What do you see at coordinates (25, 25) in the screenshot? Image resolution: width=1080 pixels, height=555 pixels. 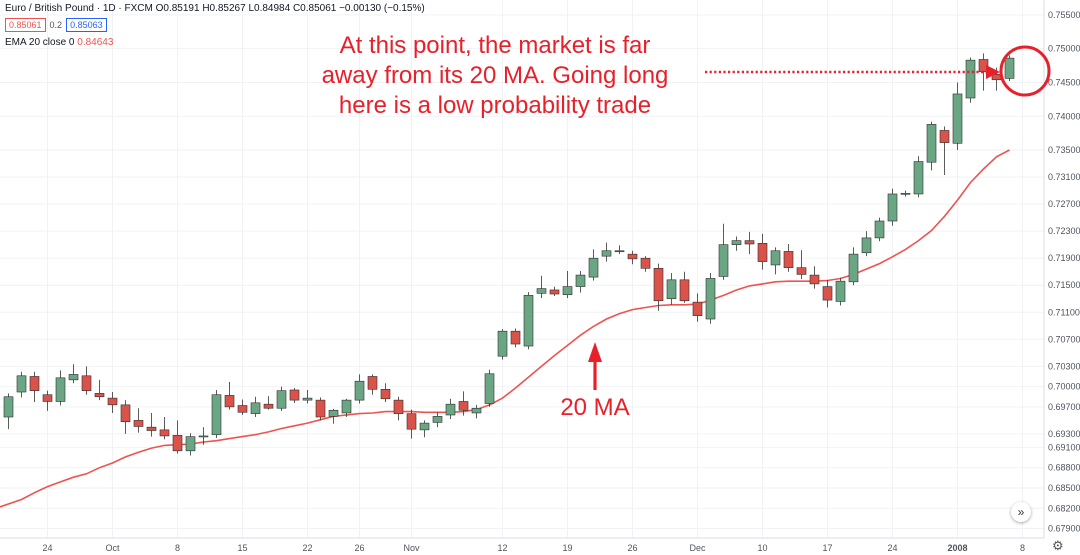 I see `sell-price-box: 0.85061` at bounding box center [25, 25].